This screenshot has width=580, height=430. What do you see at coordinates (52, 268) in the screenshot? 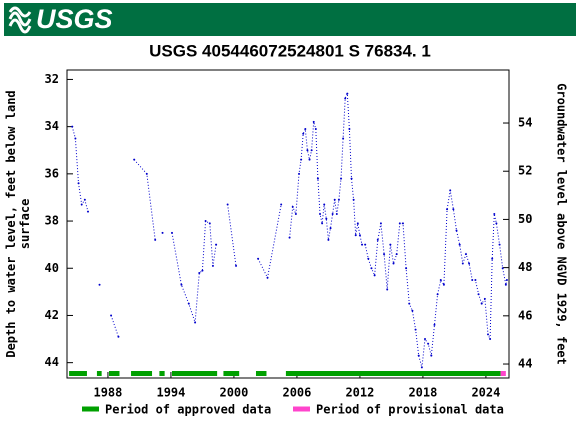
I see `y-tick-label: 40` at bounding box center [52, 268].